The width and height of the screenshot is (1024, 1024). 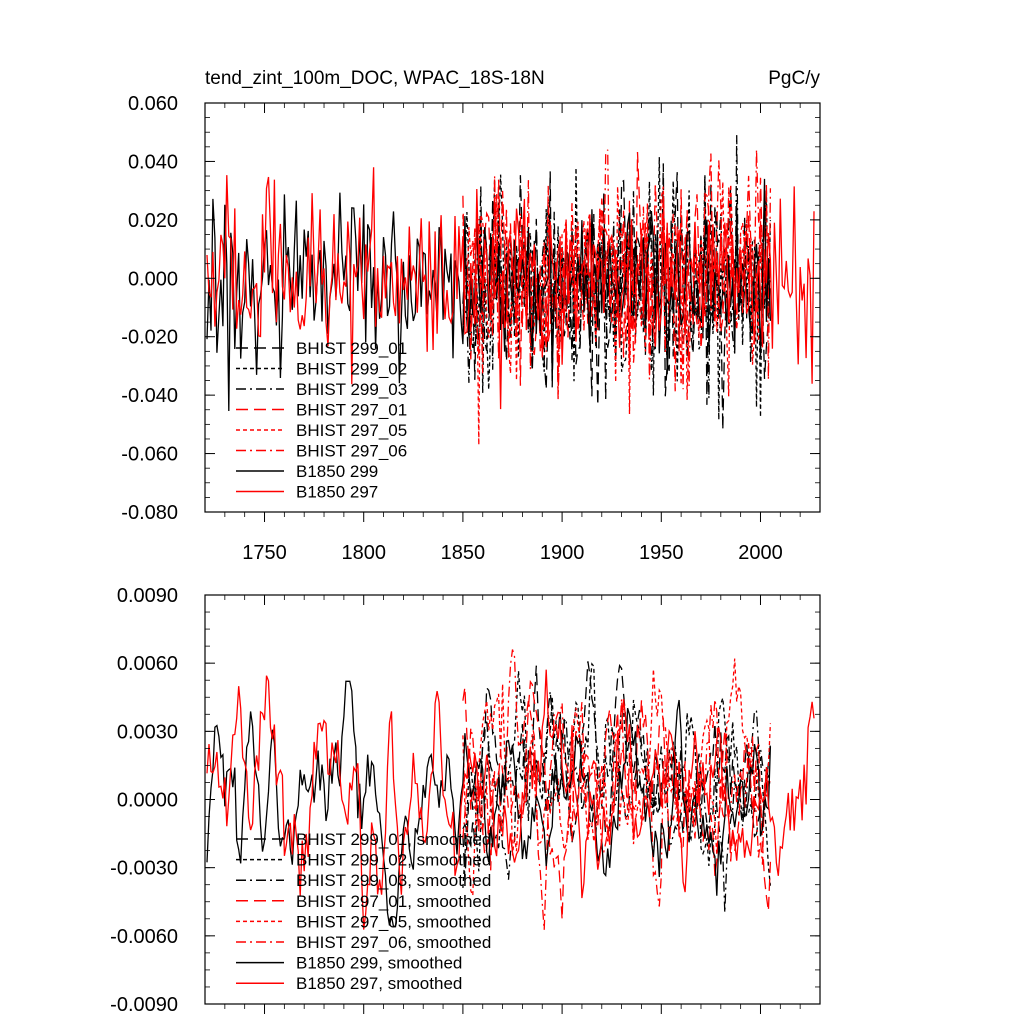 What do you see at coordinates (147, 732) in the screenshot?
I see `bottom-ytick-label: 0.0030` at bounding box center [147, 732].